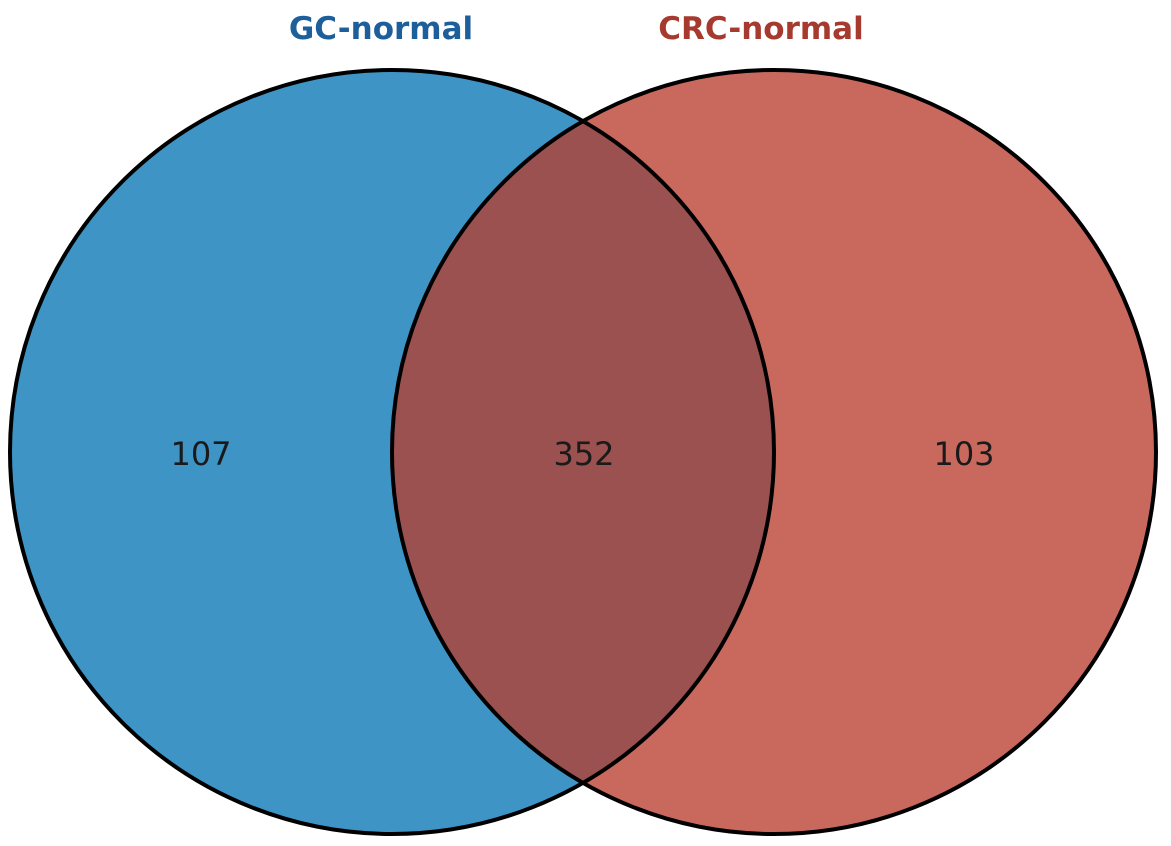 The width and height of the screenshot is (1171, 846). I want to click on crc-normal-title: CRC-normal, so click(760, 29).